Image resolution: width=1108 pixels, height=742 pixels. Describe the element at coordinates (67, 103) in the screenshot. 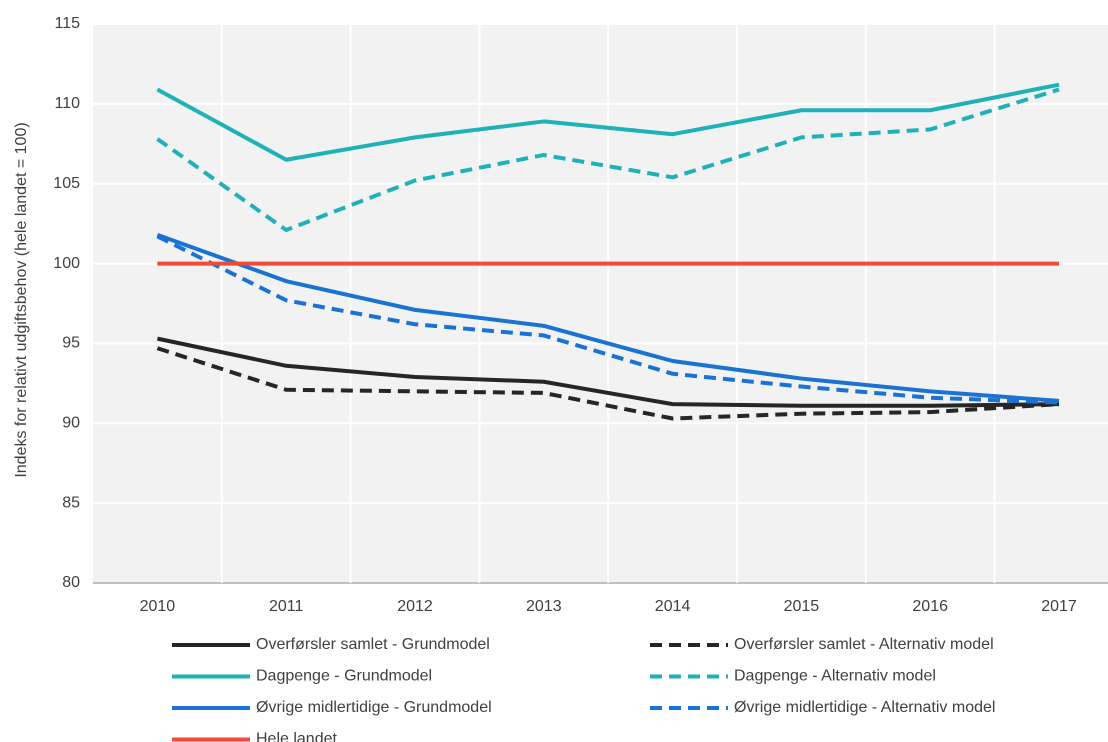

I see `y-tick-label: 110` at that location.